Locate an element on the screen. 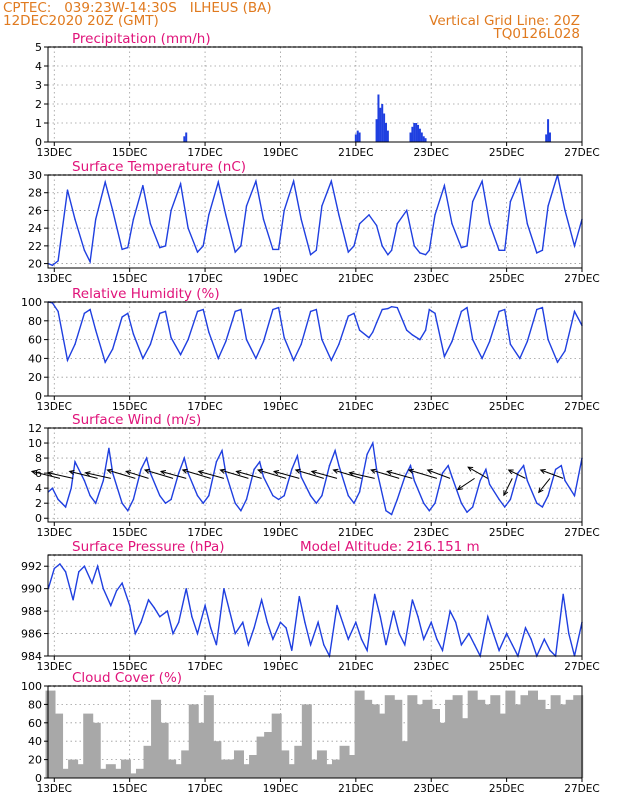  surface-temperature-xtick-label: 15DEC is located at coordinates (129, 279).